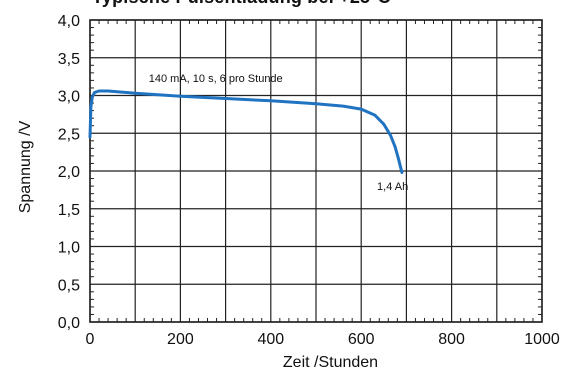  What do you see at coordinates (69, 97) in the screenshot?
I see `y-tick-label: 3,0` at bounding box center [69, 97].